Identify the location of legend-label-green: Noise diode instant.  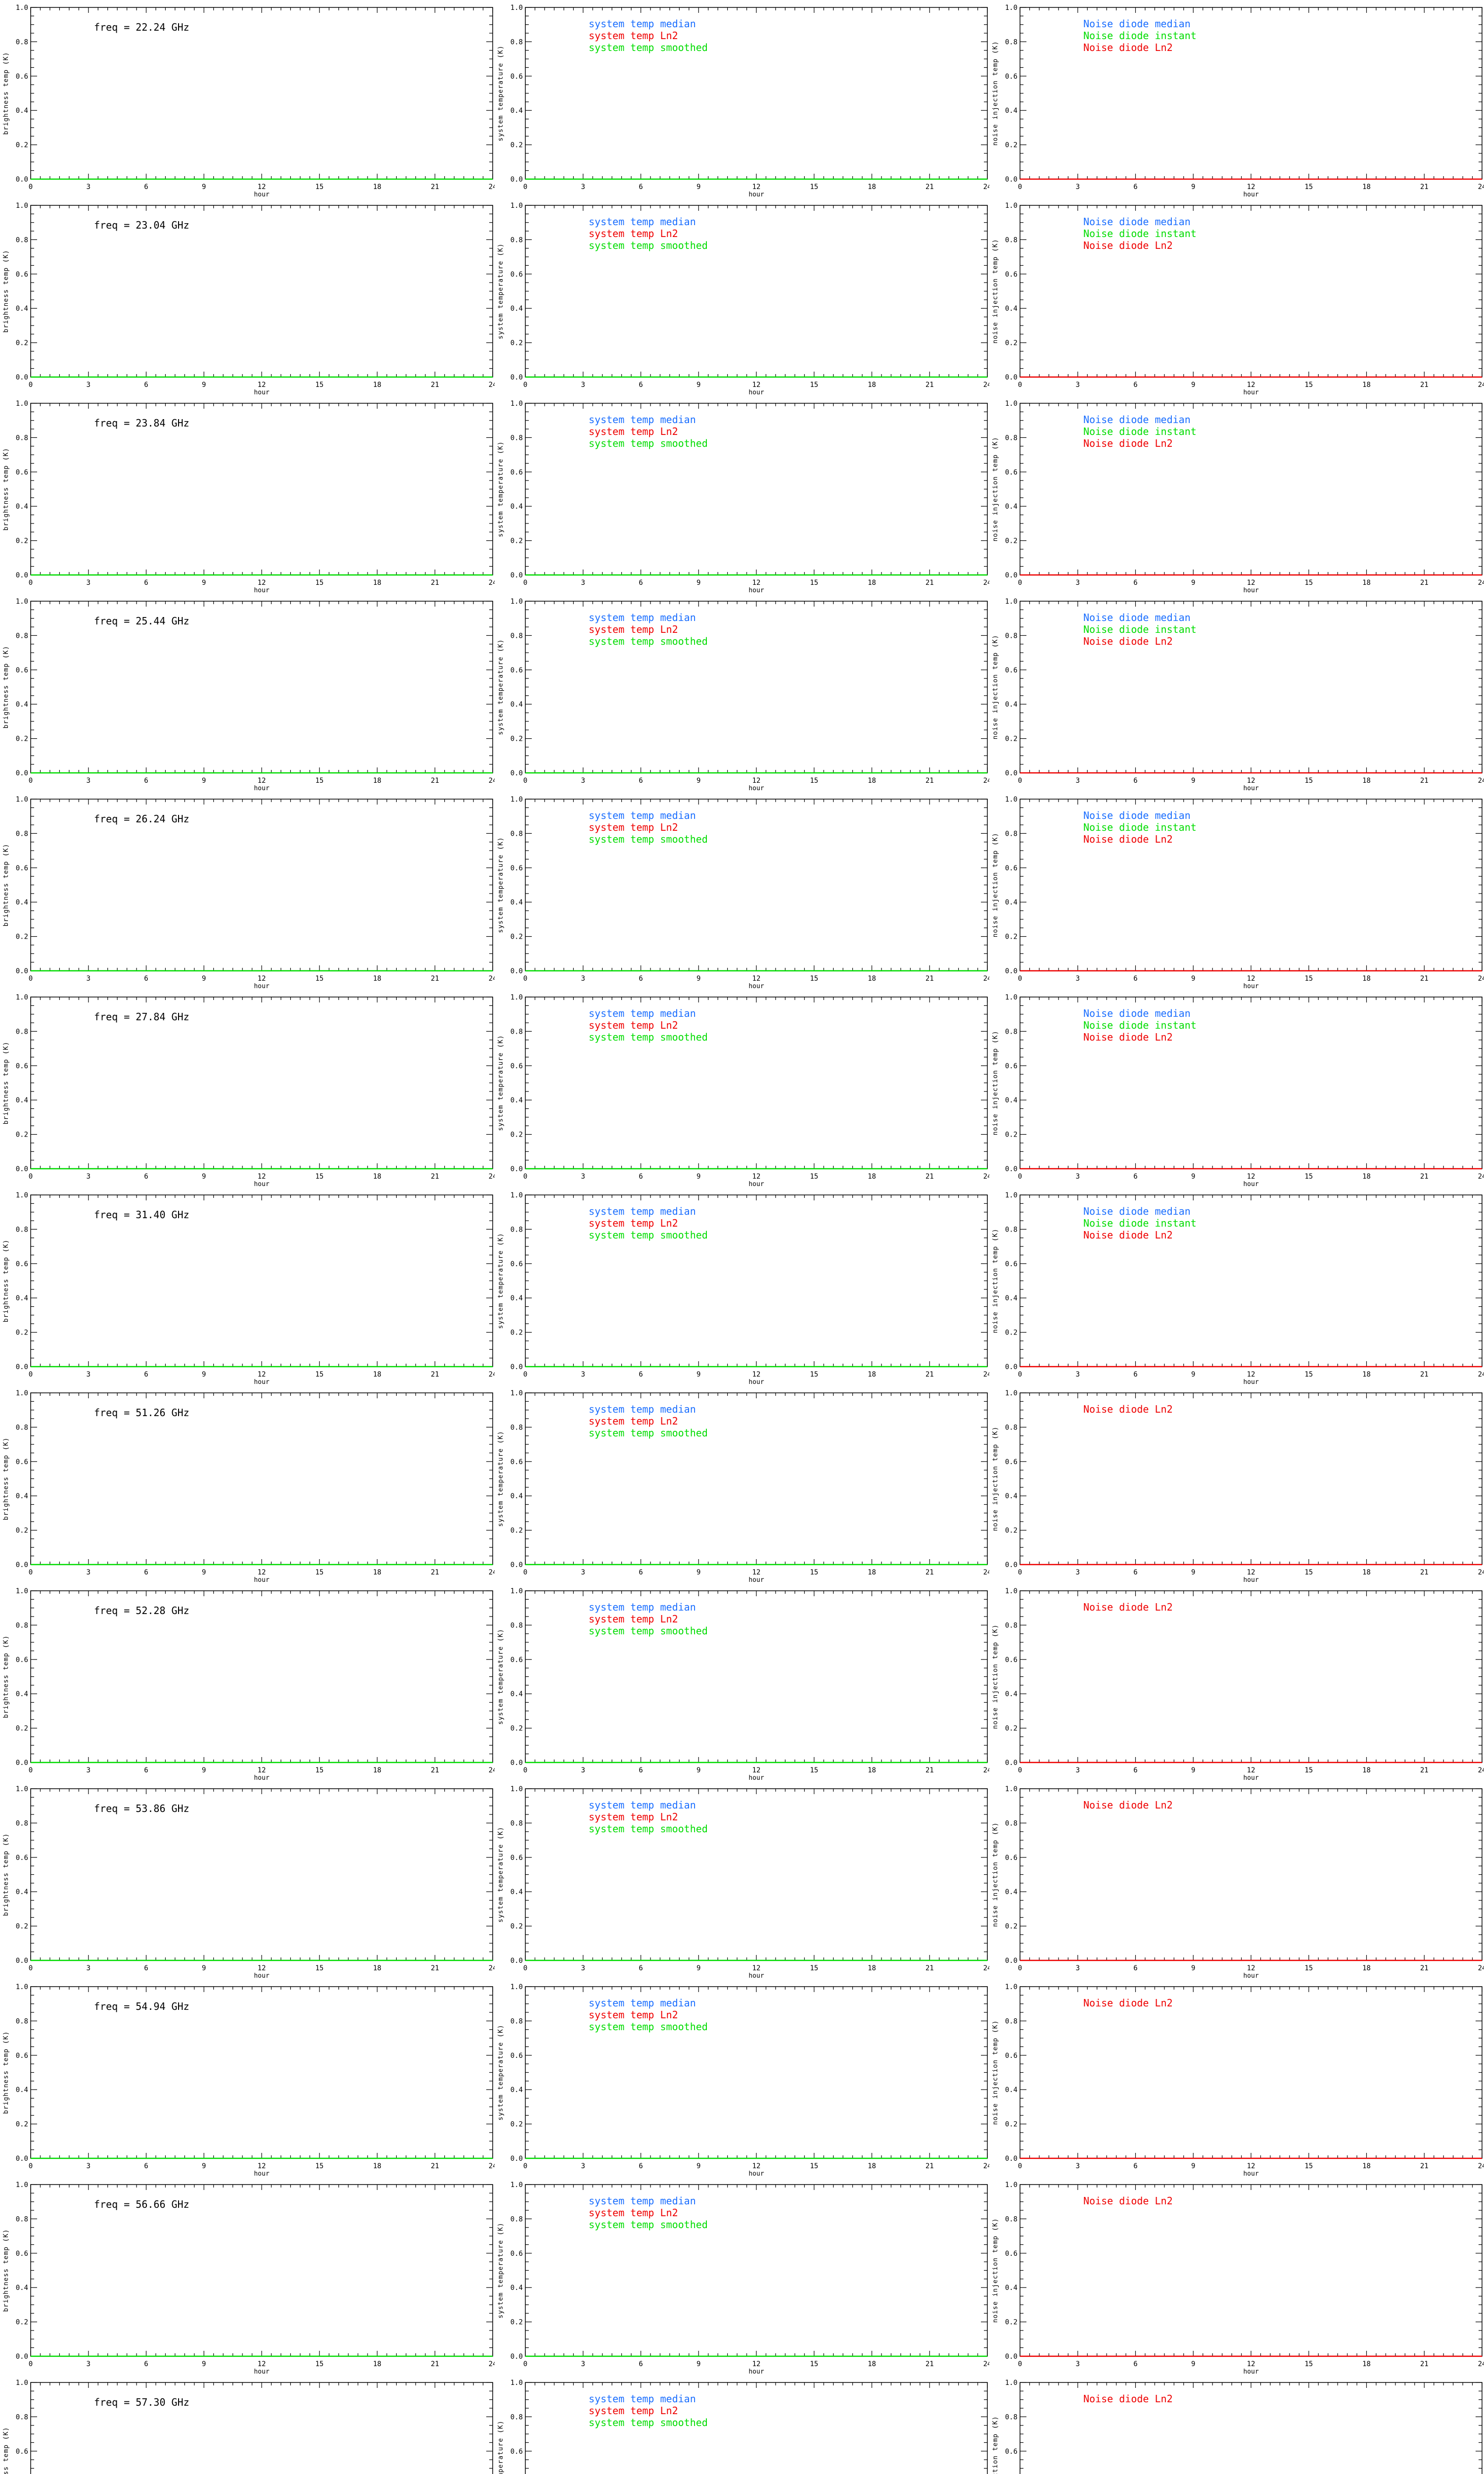
(1140, 1223).